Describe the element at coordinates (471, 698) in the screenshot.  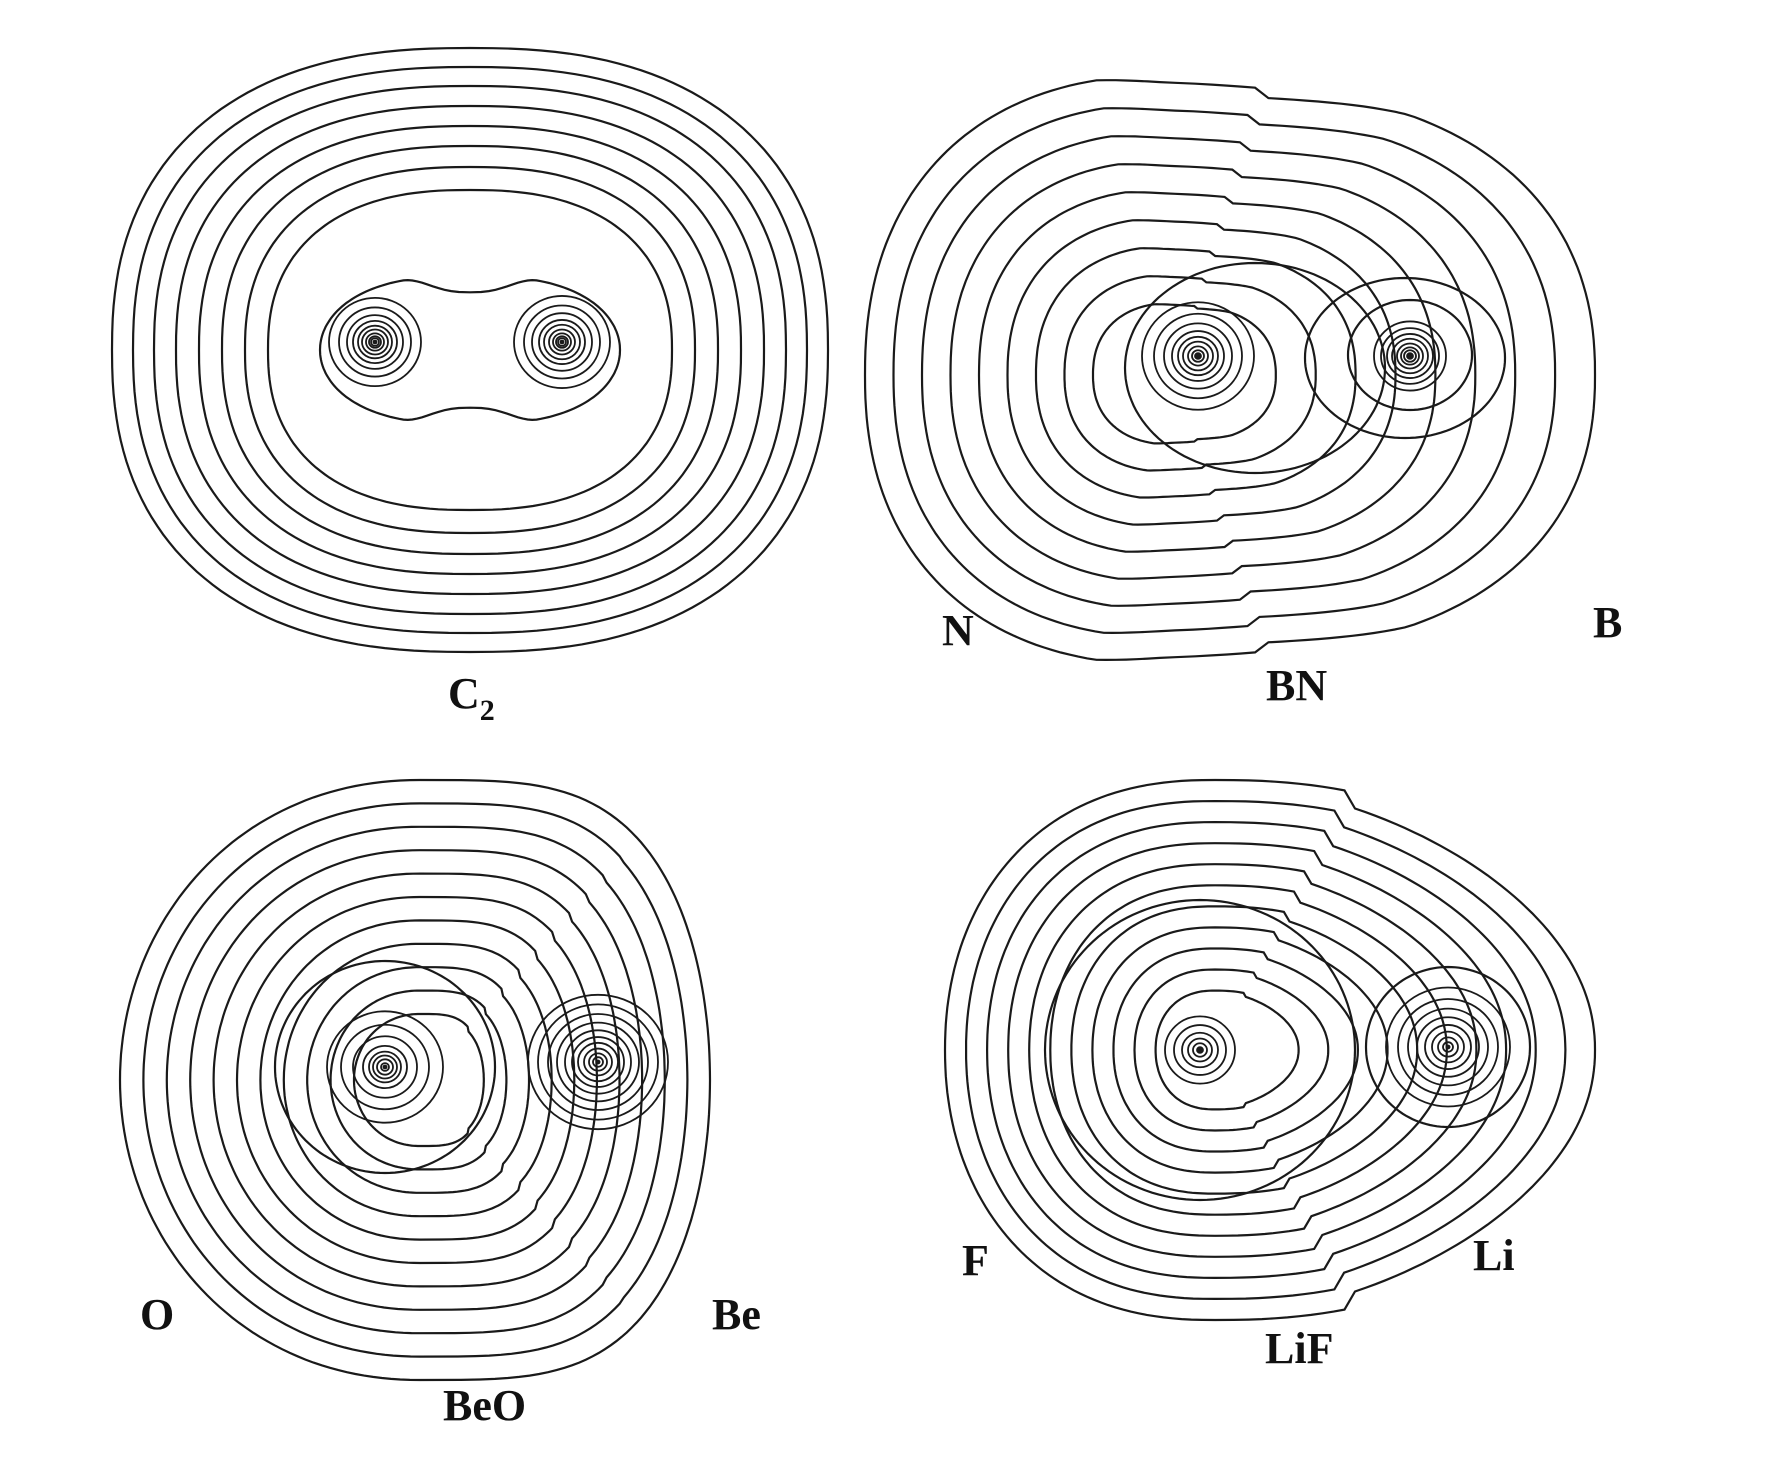
I see `caption-c2: C2` at that location.